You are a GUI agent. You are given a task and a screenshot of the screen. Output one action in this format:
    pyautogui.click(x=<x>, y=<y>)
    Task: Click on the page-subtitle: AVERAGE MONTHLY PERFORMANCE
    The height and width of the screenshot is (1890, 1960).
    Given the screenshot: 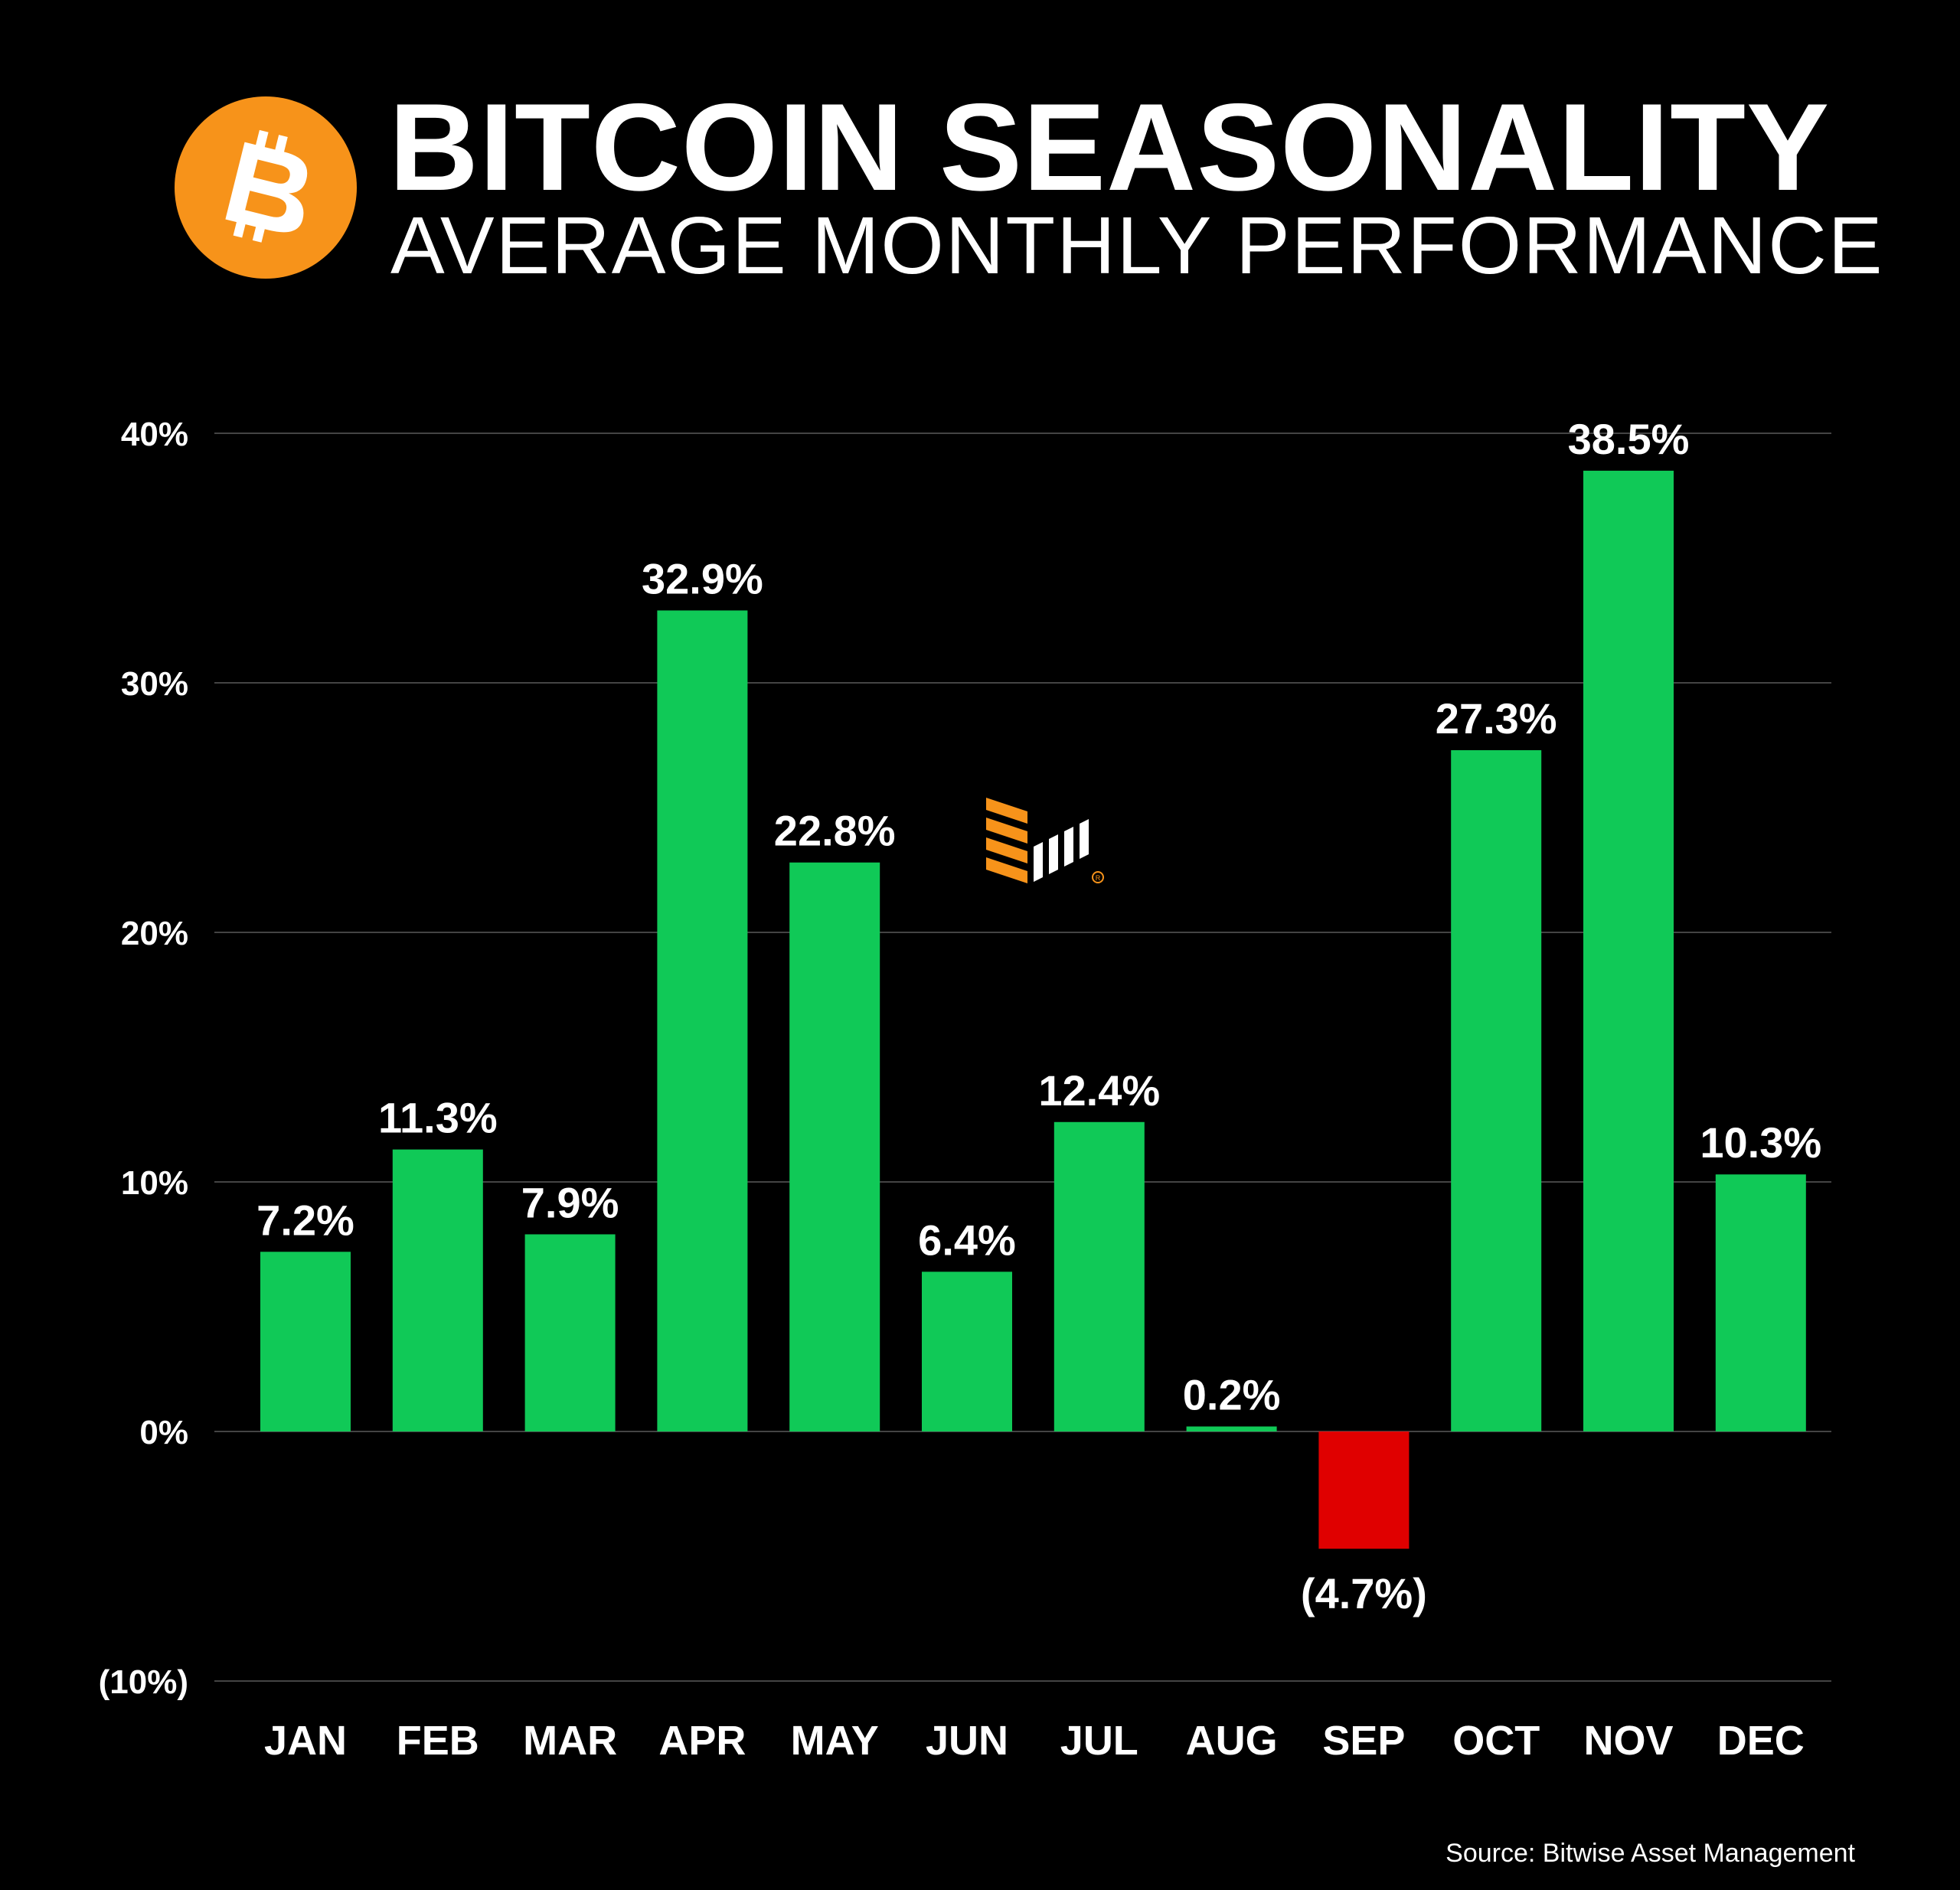 What is the action you would take?
    pyautogui.click(x=1137, y=246)
    